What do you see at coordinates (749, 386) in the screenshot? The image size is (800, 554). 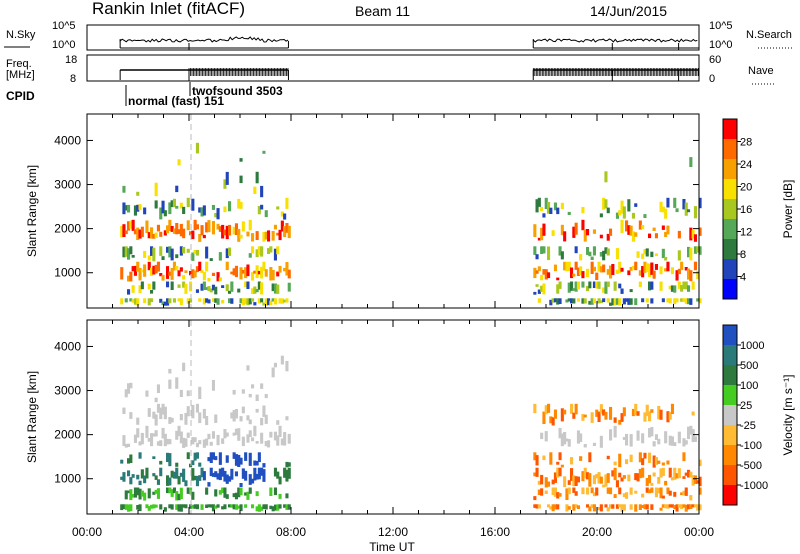 I see `colorbar-tick-label: 100` at bounding box center [749, 386].